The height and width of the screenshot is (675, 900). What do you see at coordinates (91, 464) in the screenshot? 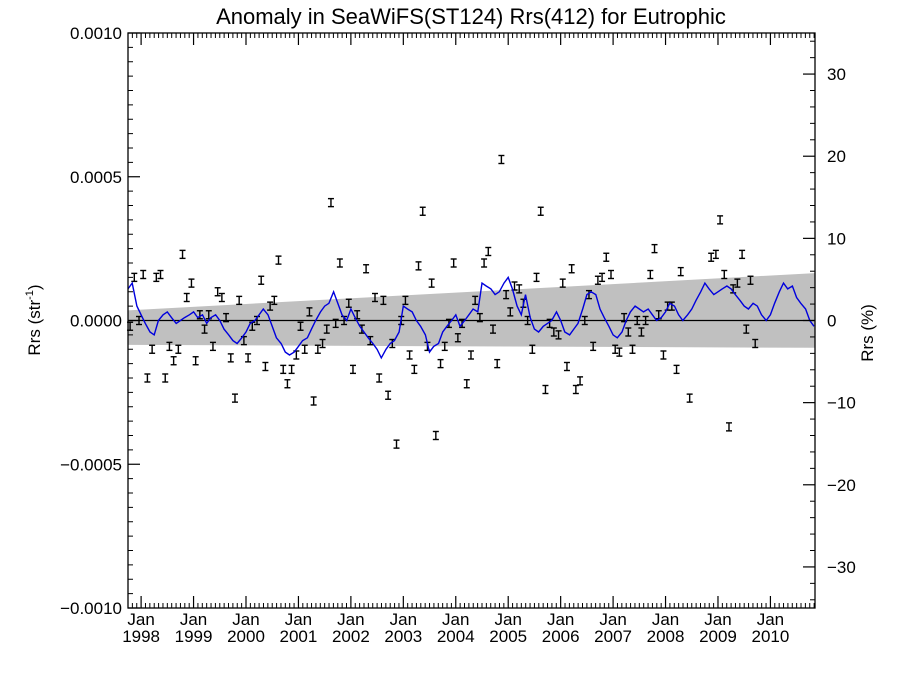
I see `y-tick-label: −0.0005` at bounding box center [91, 464].